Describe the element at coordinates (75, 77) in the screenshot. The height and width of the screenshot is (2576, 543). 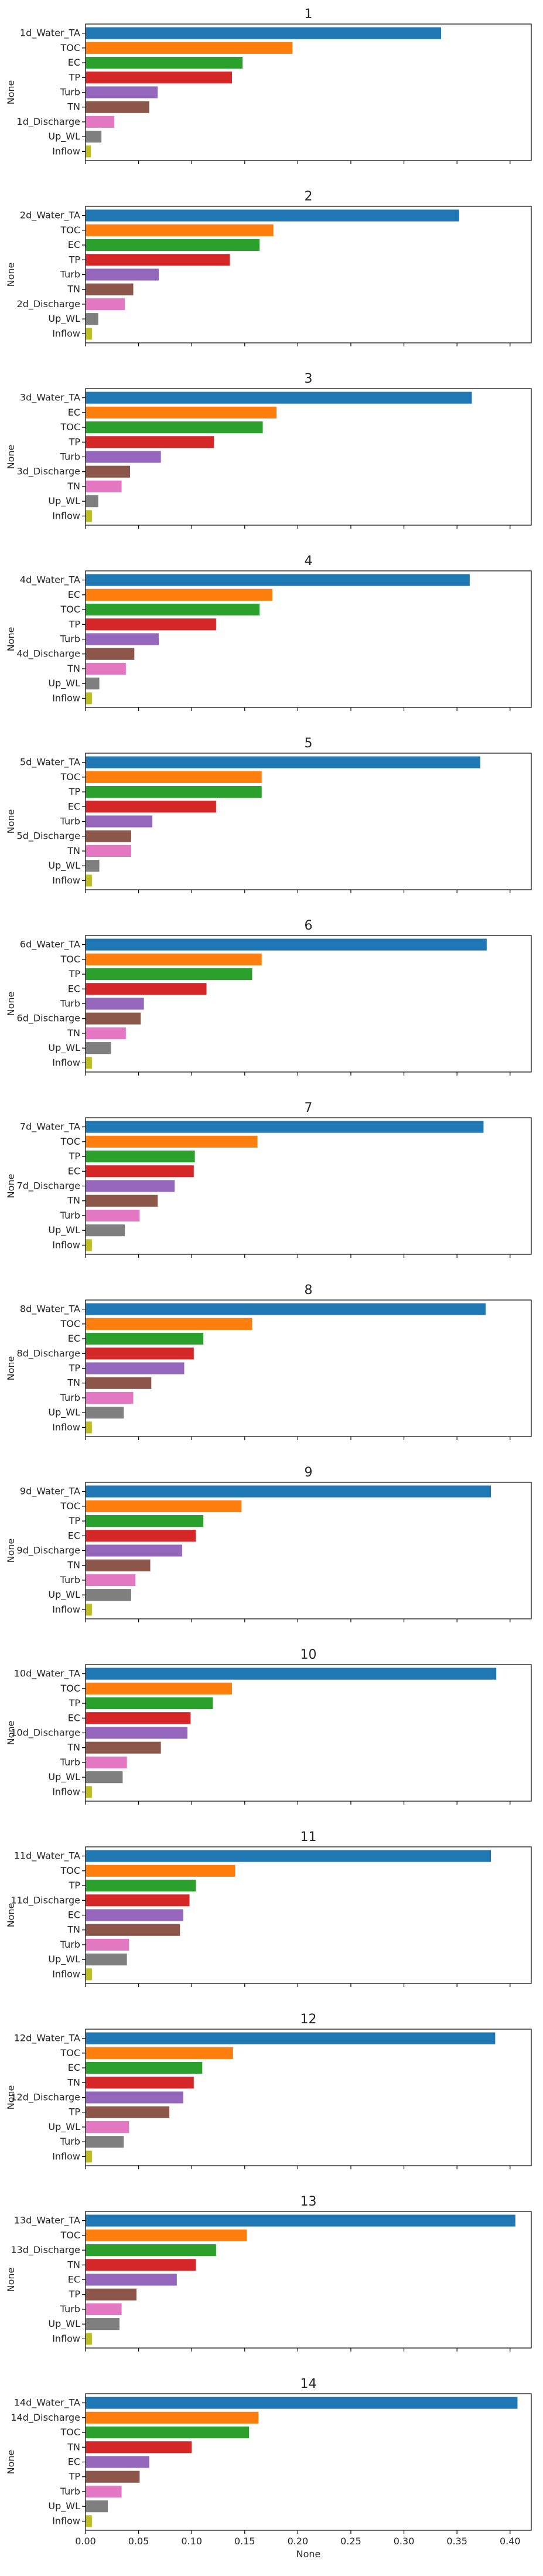
I see `chart-1-category-label: TP` at that location.